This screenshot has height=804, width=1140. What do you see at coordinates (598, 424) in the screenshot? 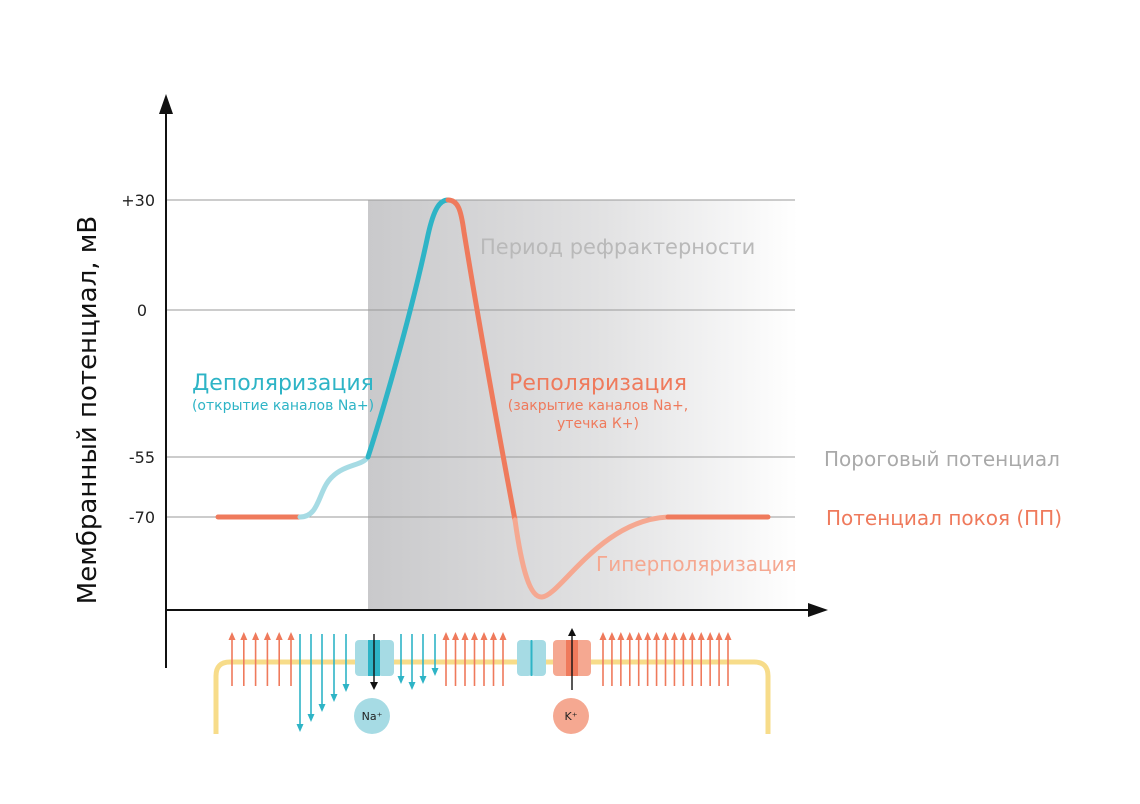
I see `repolarization-note-line2: утечка К+)` at bounding box center [598, 424].